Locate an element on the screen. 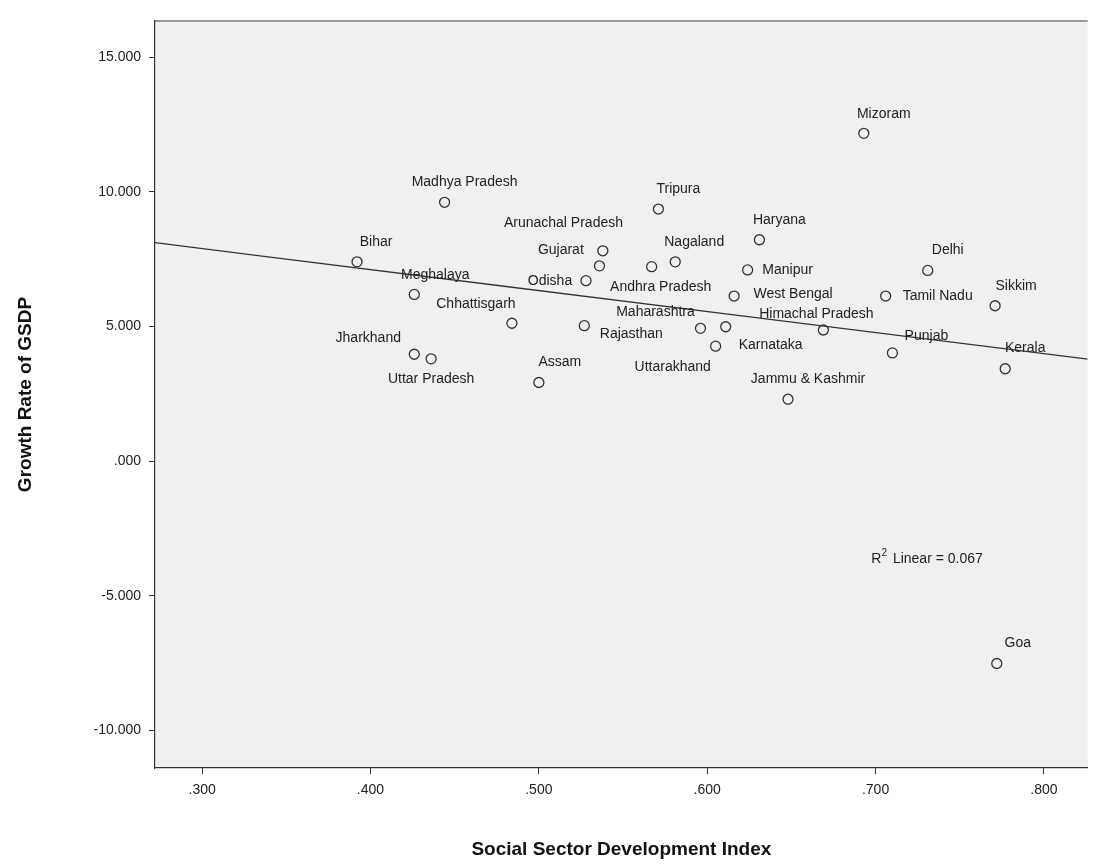 The height and width of the screenshot is (865, 1094). x-tick-label: .500 is located at coordinates (539, 789).